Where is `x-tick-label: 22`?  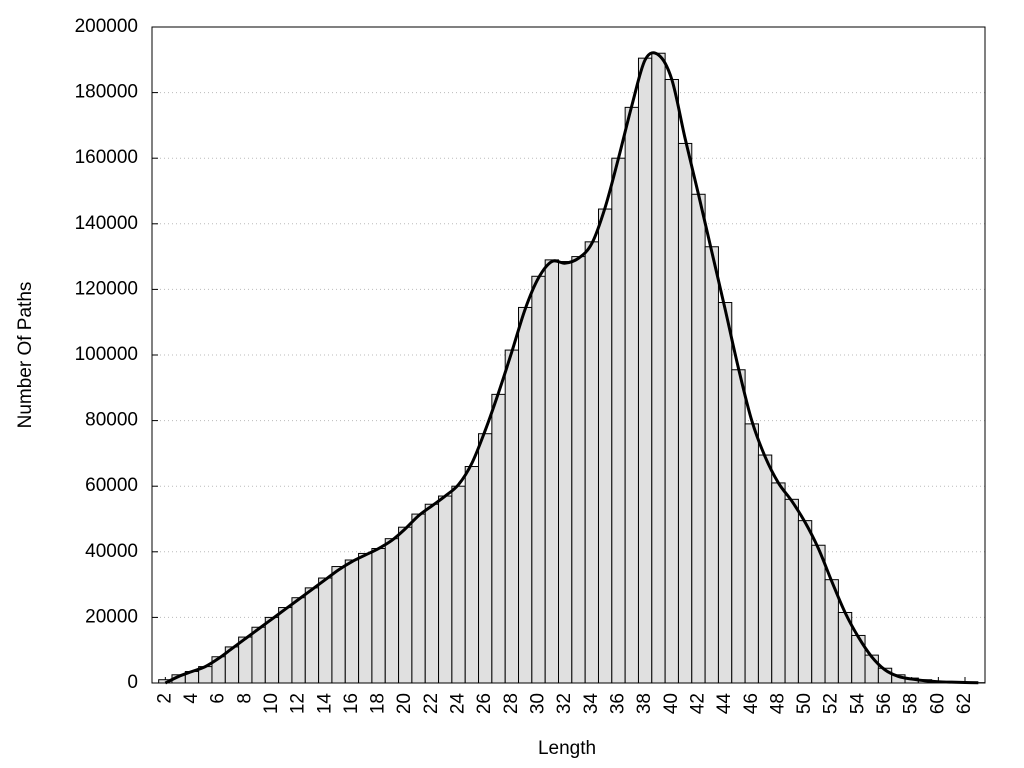
x-tick-label: 22 is located at coordinates (431, 703).